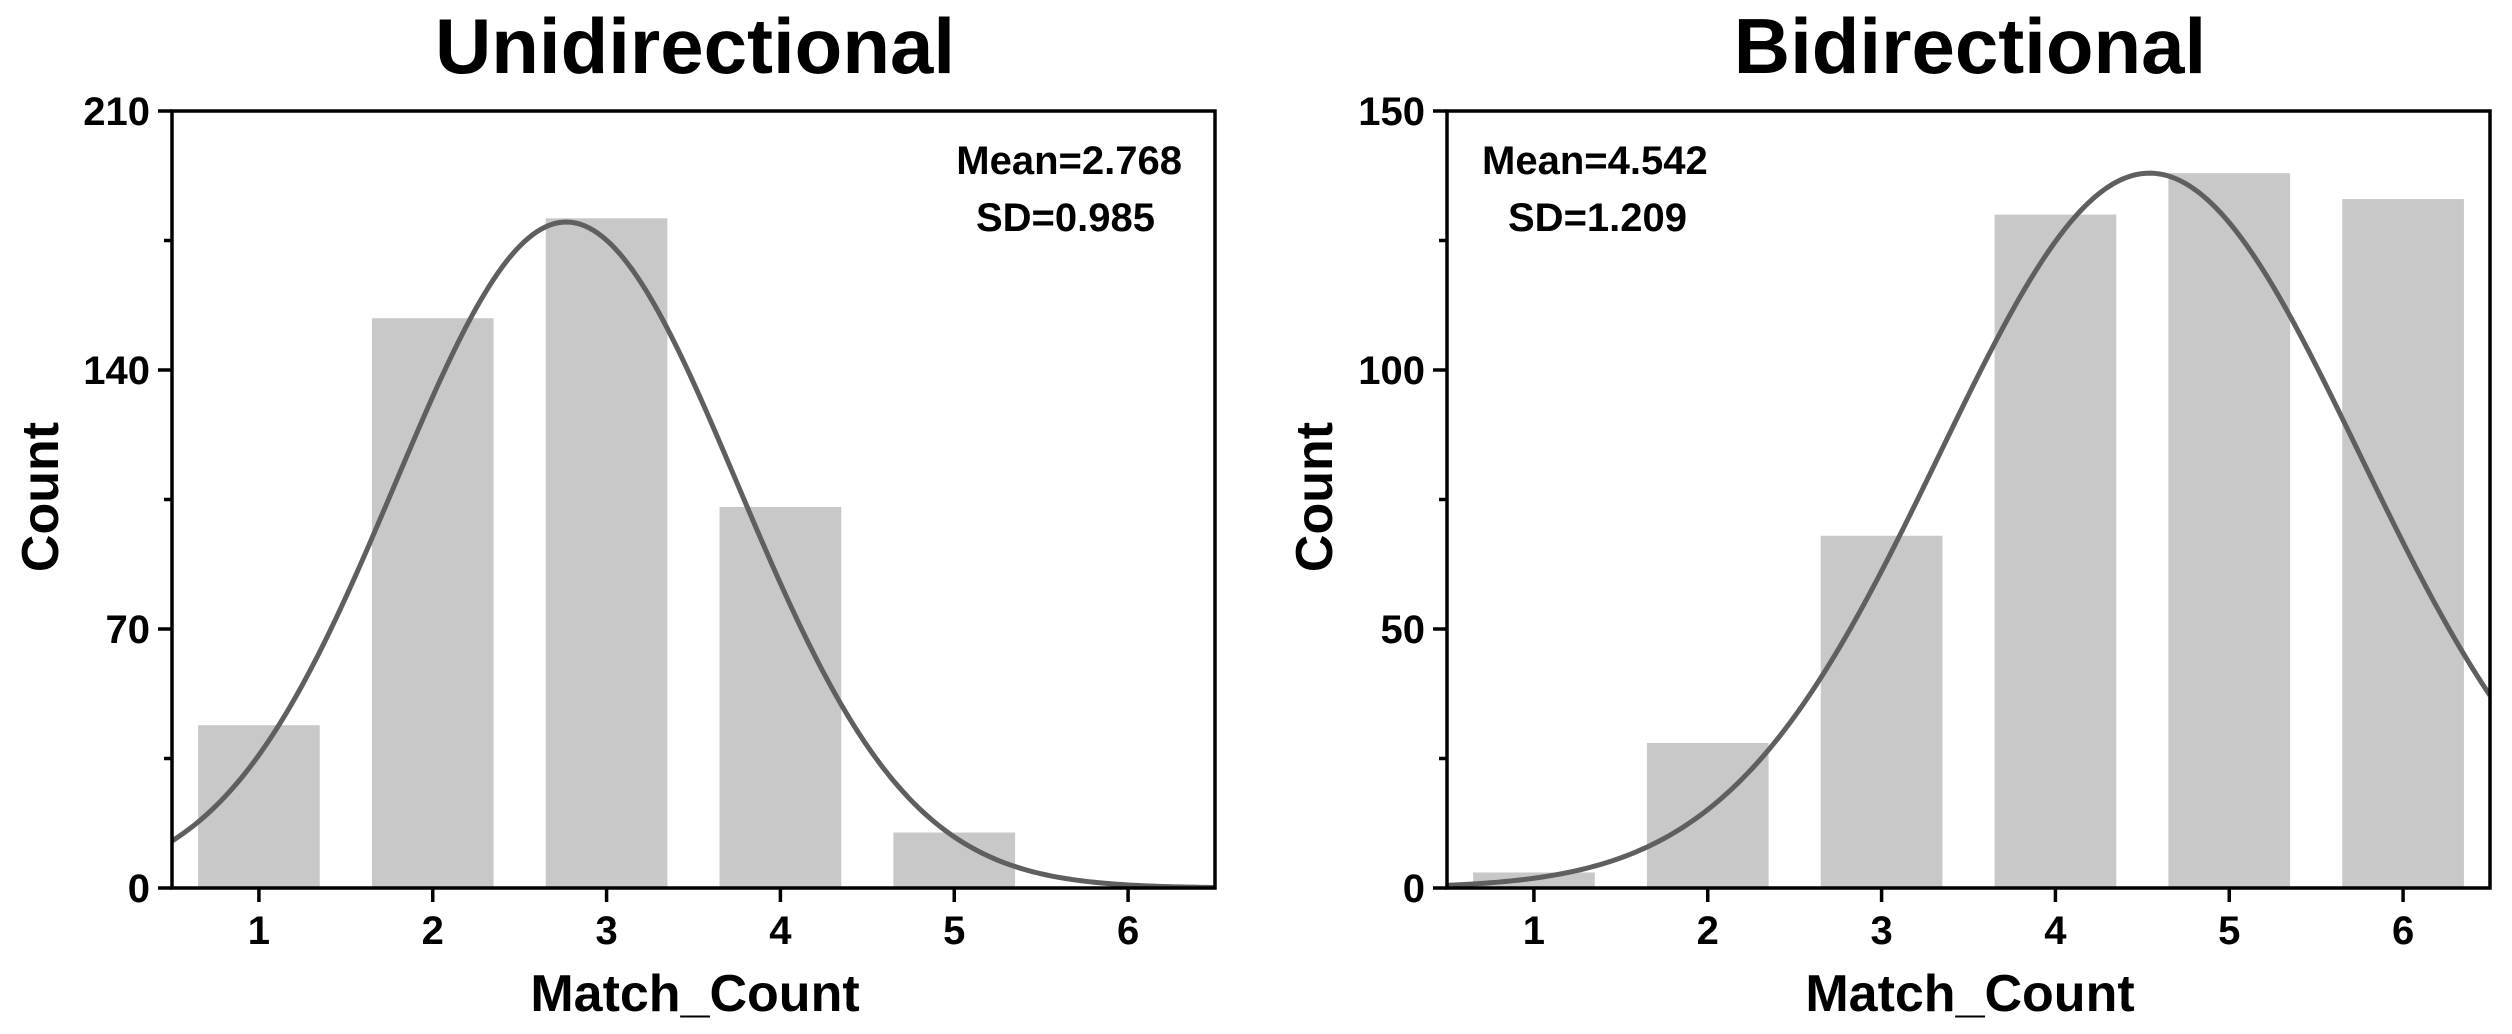 This screenshot has width=2512, height=1034. Describe the element at coordinates (1970, 46) in the screenshot. I see `chart-title: Bidirectional` at that location.